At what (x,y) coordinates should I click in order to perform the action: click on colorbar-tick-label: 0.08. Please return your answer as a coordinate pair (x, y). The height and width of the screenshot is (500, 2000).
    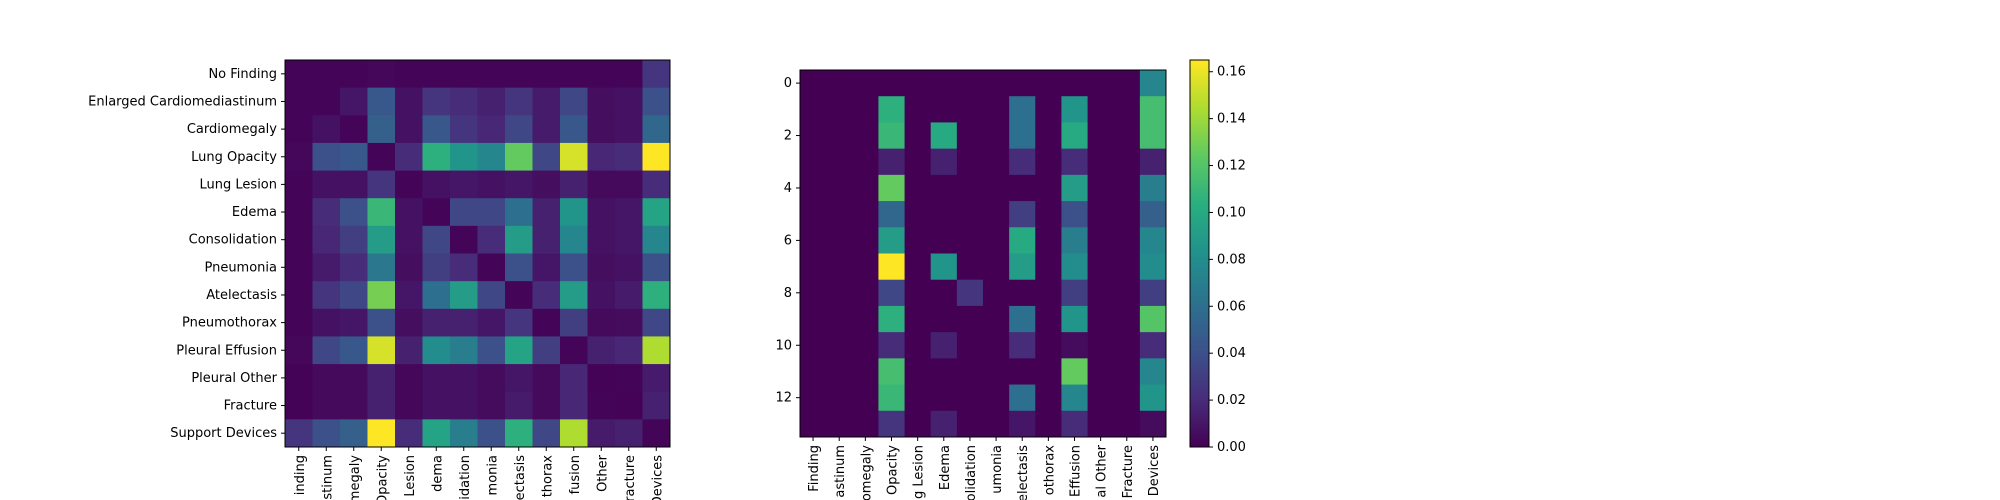
    Looking at the image, I should click on (1231, 259).